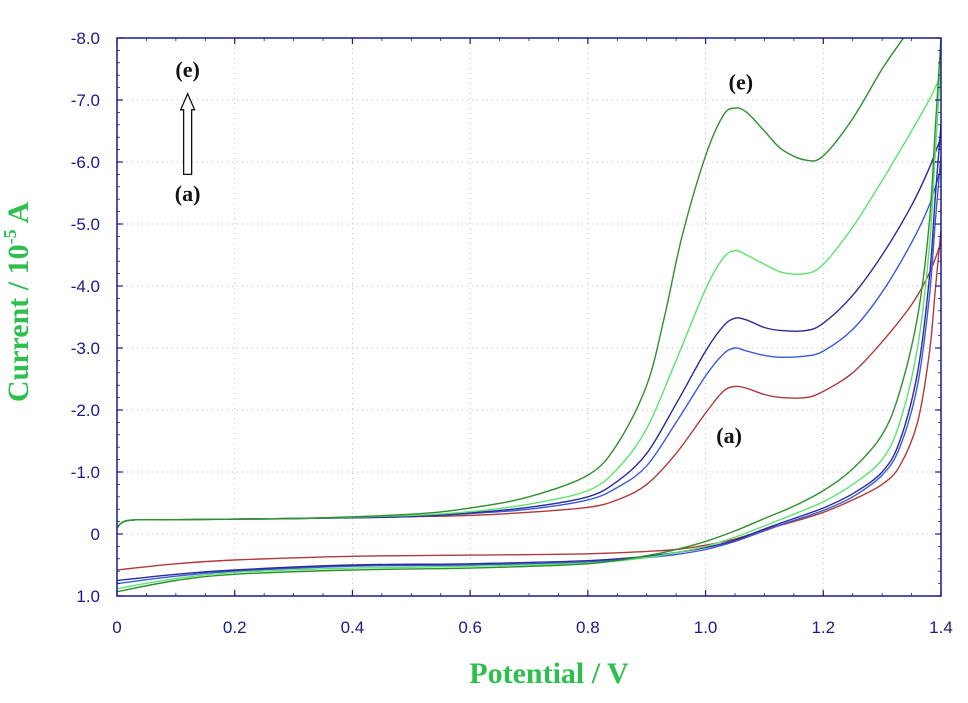 Image resolution: width=968 pixels, height=703 pixels. What do you see at coordinates (729, 435) in the screenshot?
I see `curve-label-4: (a)` at bounding box center [729, 435].